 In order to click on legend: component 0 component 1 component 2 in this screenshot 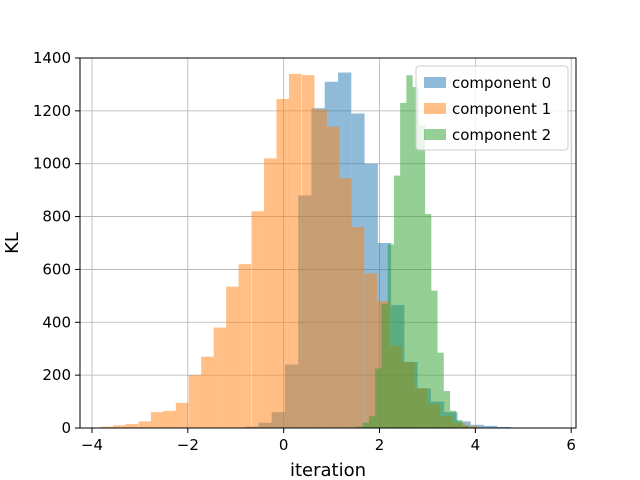, I will do `click(492, 108)`.